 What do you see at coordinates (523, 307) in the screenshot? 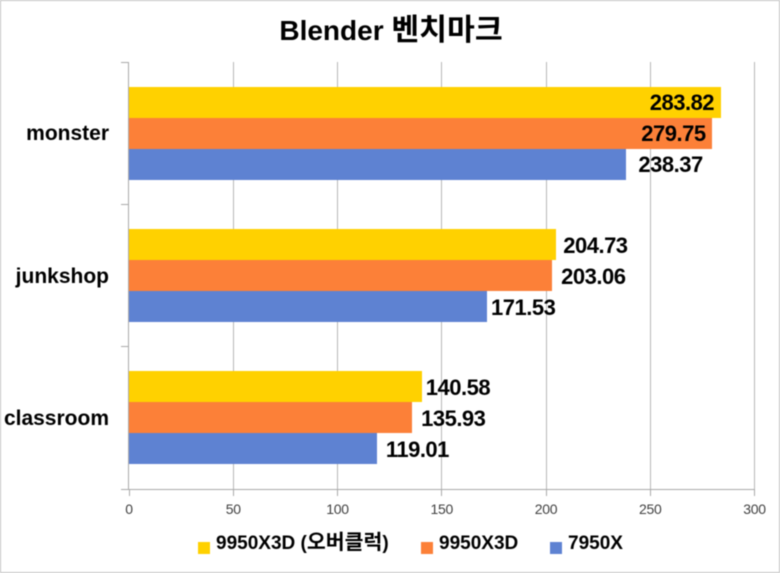
I see `bar-value-label-junkshop-series3: 171.53` at bounding box center [523, 307].